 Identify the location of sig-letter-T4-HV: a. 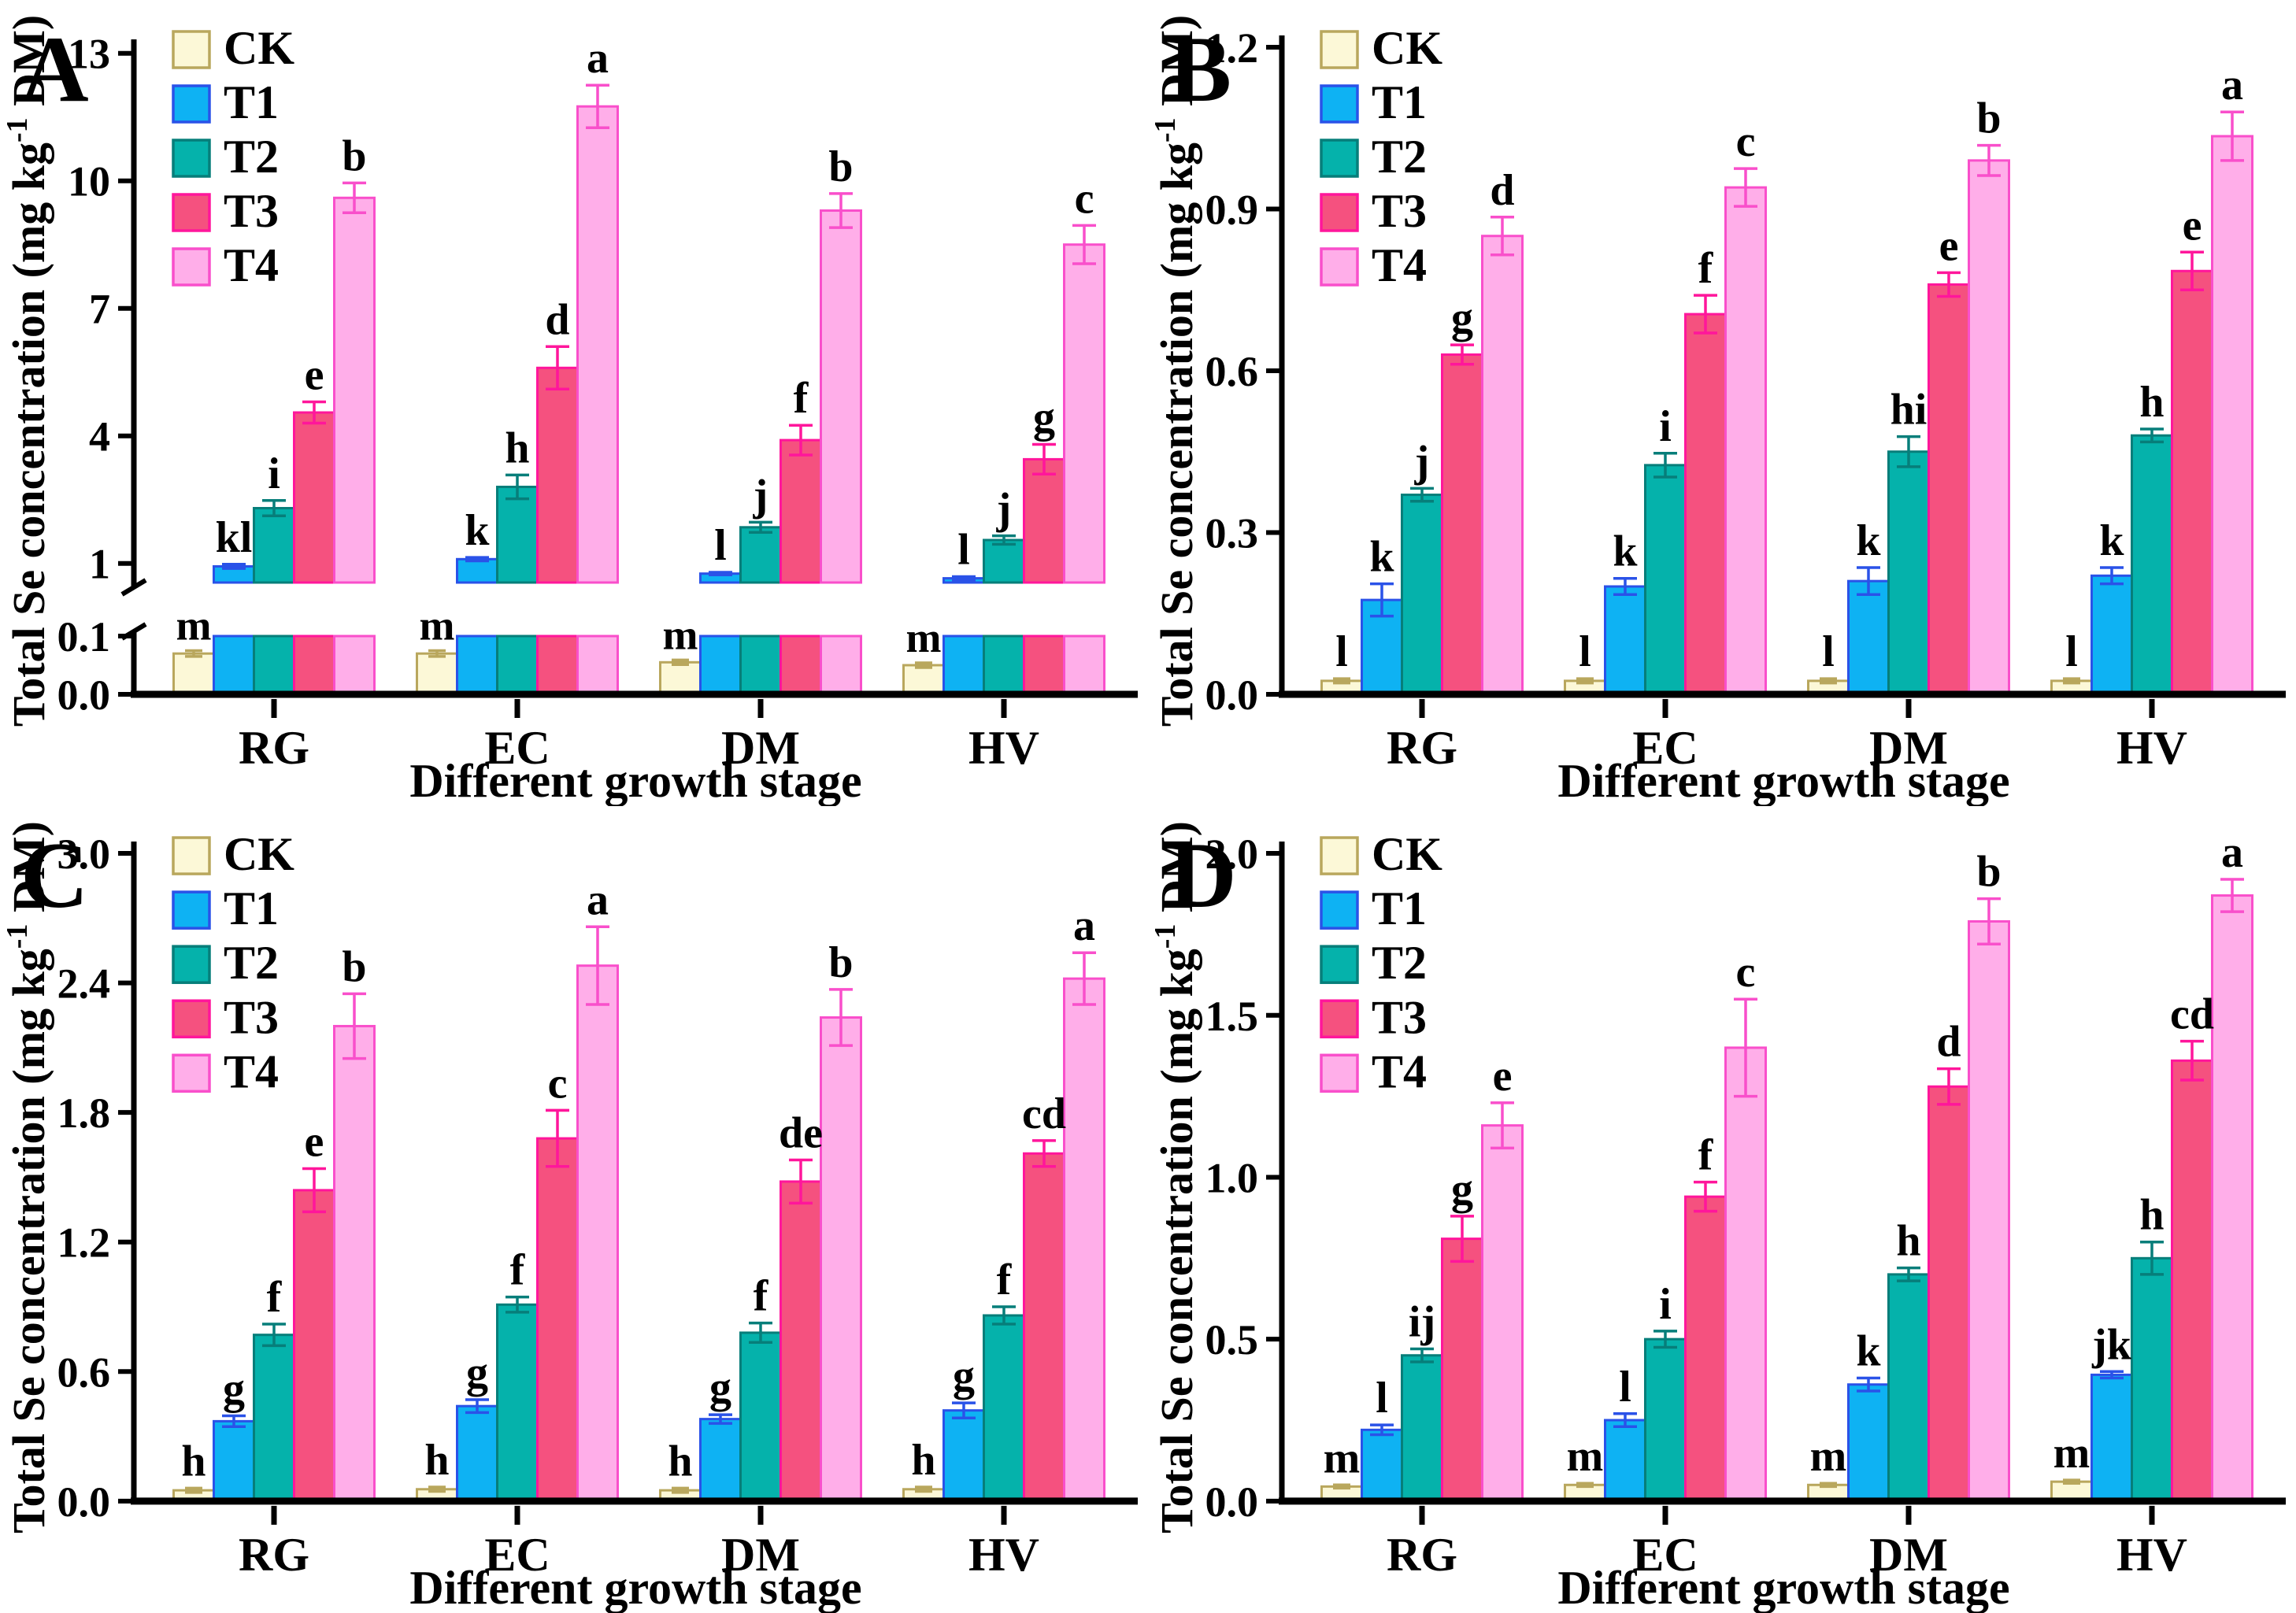
(2232, 852).